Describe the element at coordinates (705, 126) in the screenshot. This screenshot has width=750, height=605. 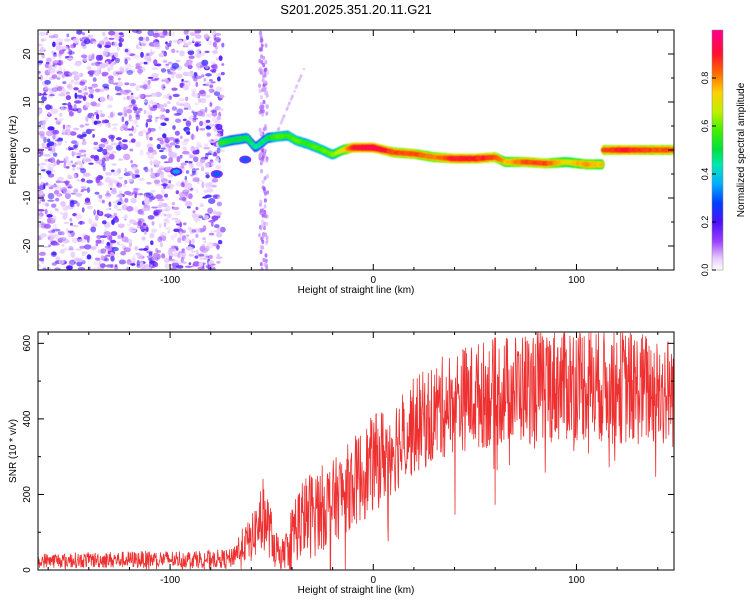
I see `colorbar-tick-label: 0.6` at that location.